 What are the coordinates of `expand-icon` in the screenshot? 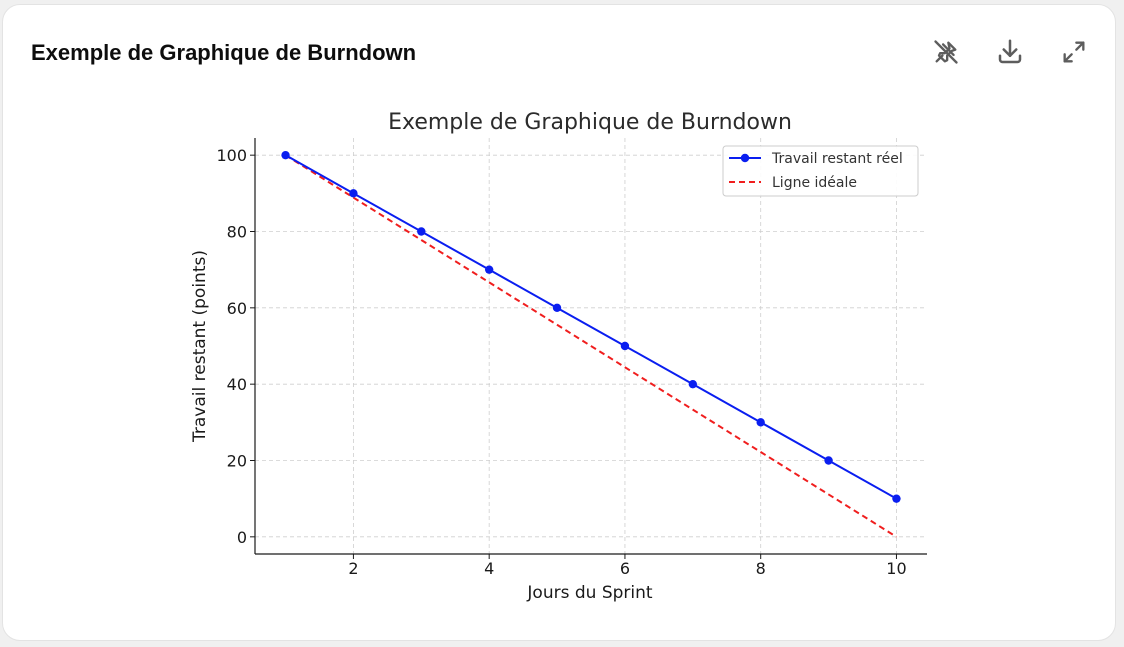 It's located at (1074, 52).